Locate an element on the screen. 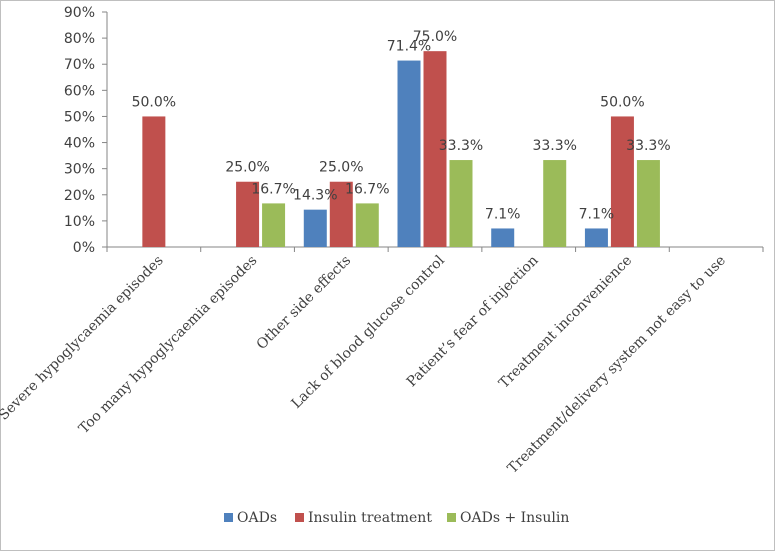 Image resolution: width=775 pixels, height=551 pixels. y-tick-label: 90% is located at coordinates (79, 13).